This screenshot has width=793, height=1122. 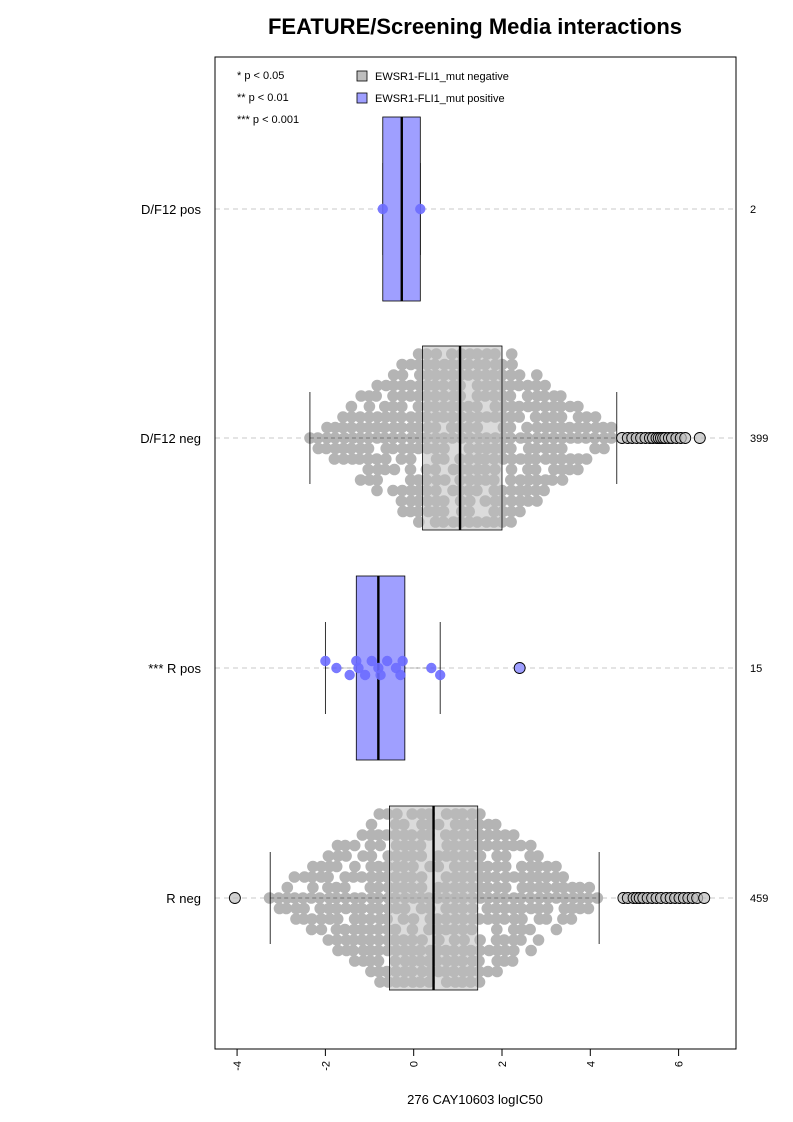 What do you see at coordinates (174, 668) in the screenshot?
I see `group-label: *** R pos` at bounding box center [174, 668].